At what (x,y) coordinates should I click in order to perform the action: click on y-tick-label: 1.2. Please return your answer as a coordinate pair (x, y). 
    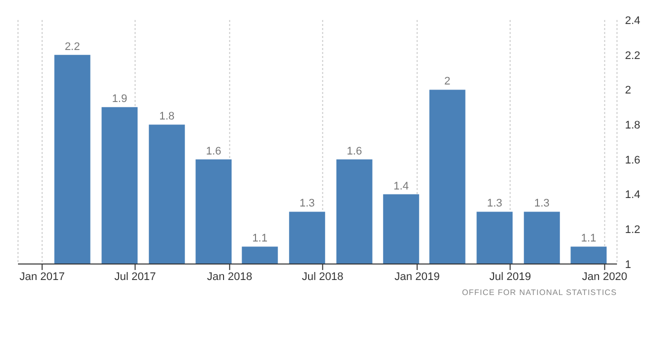
    Looking at the image, I should click on (632, 230).